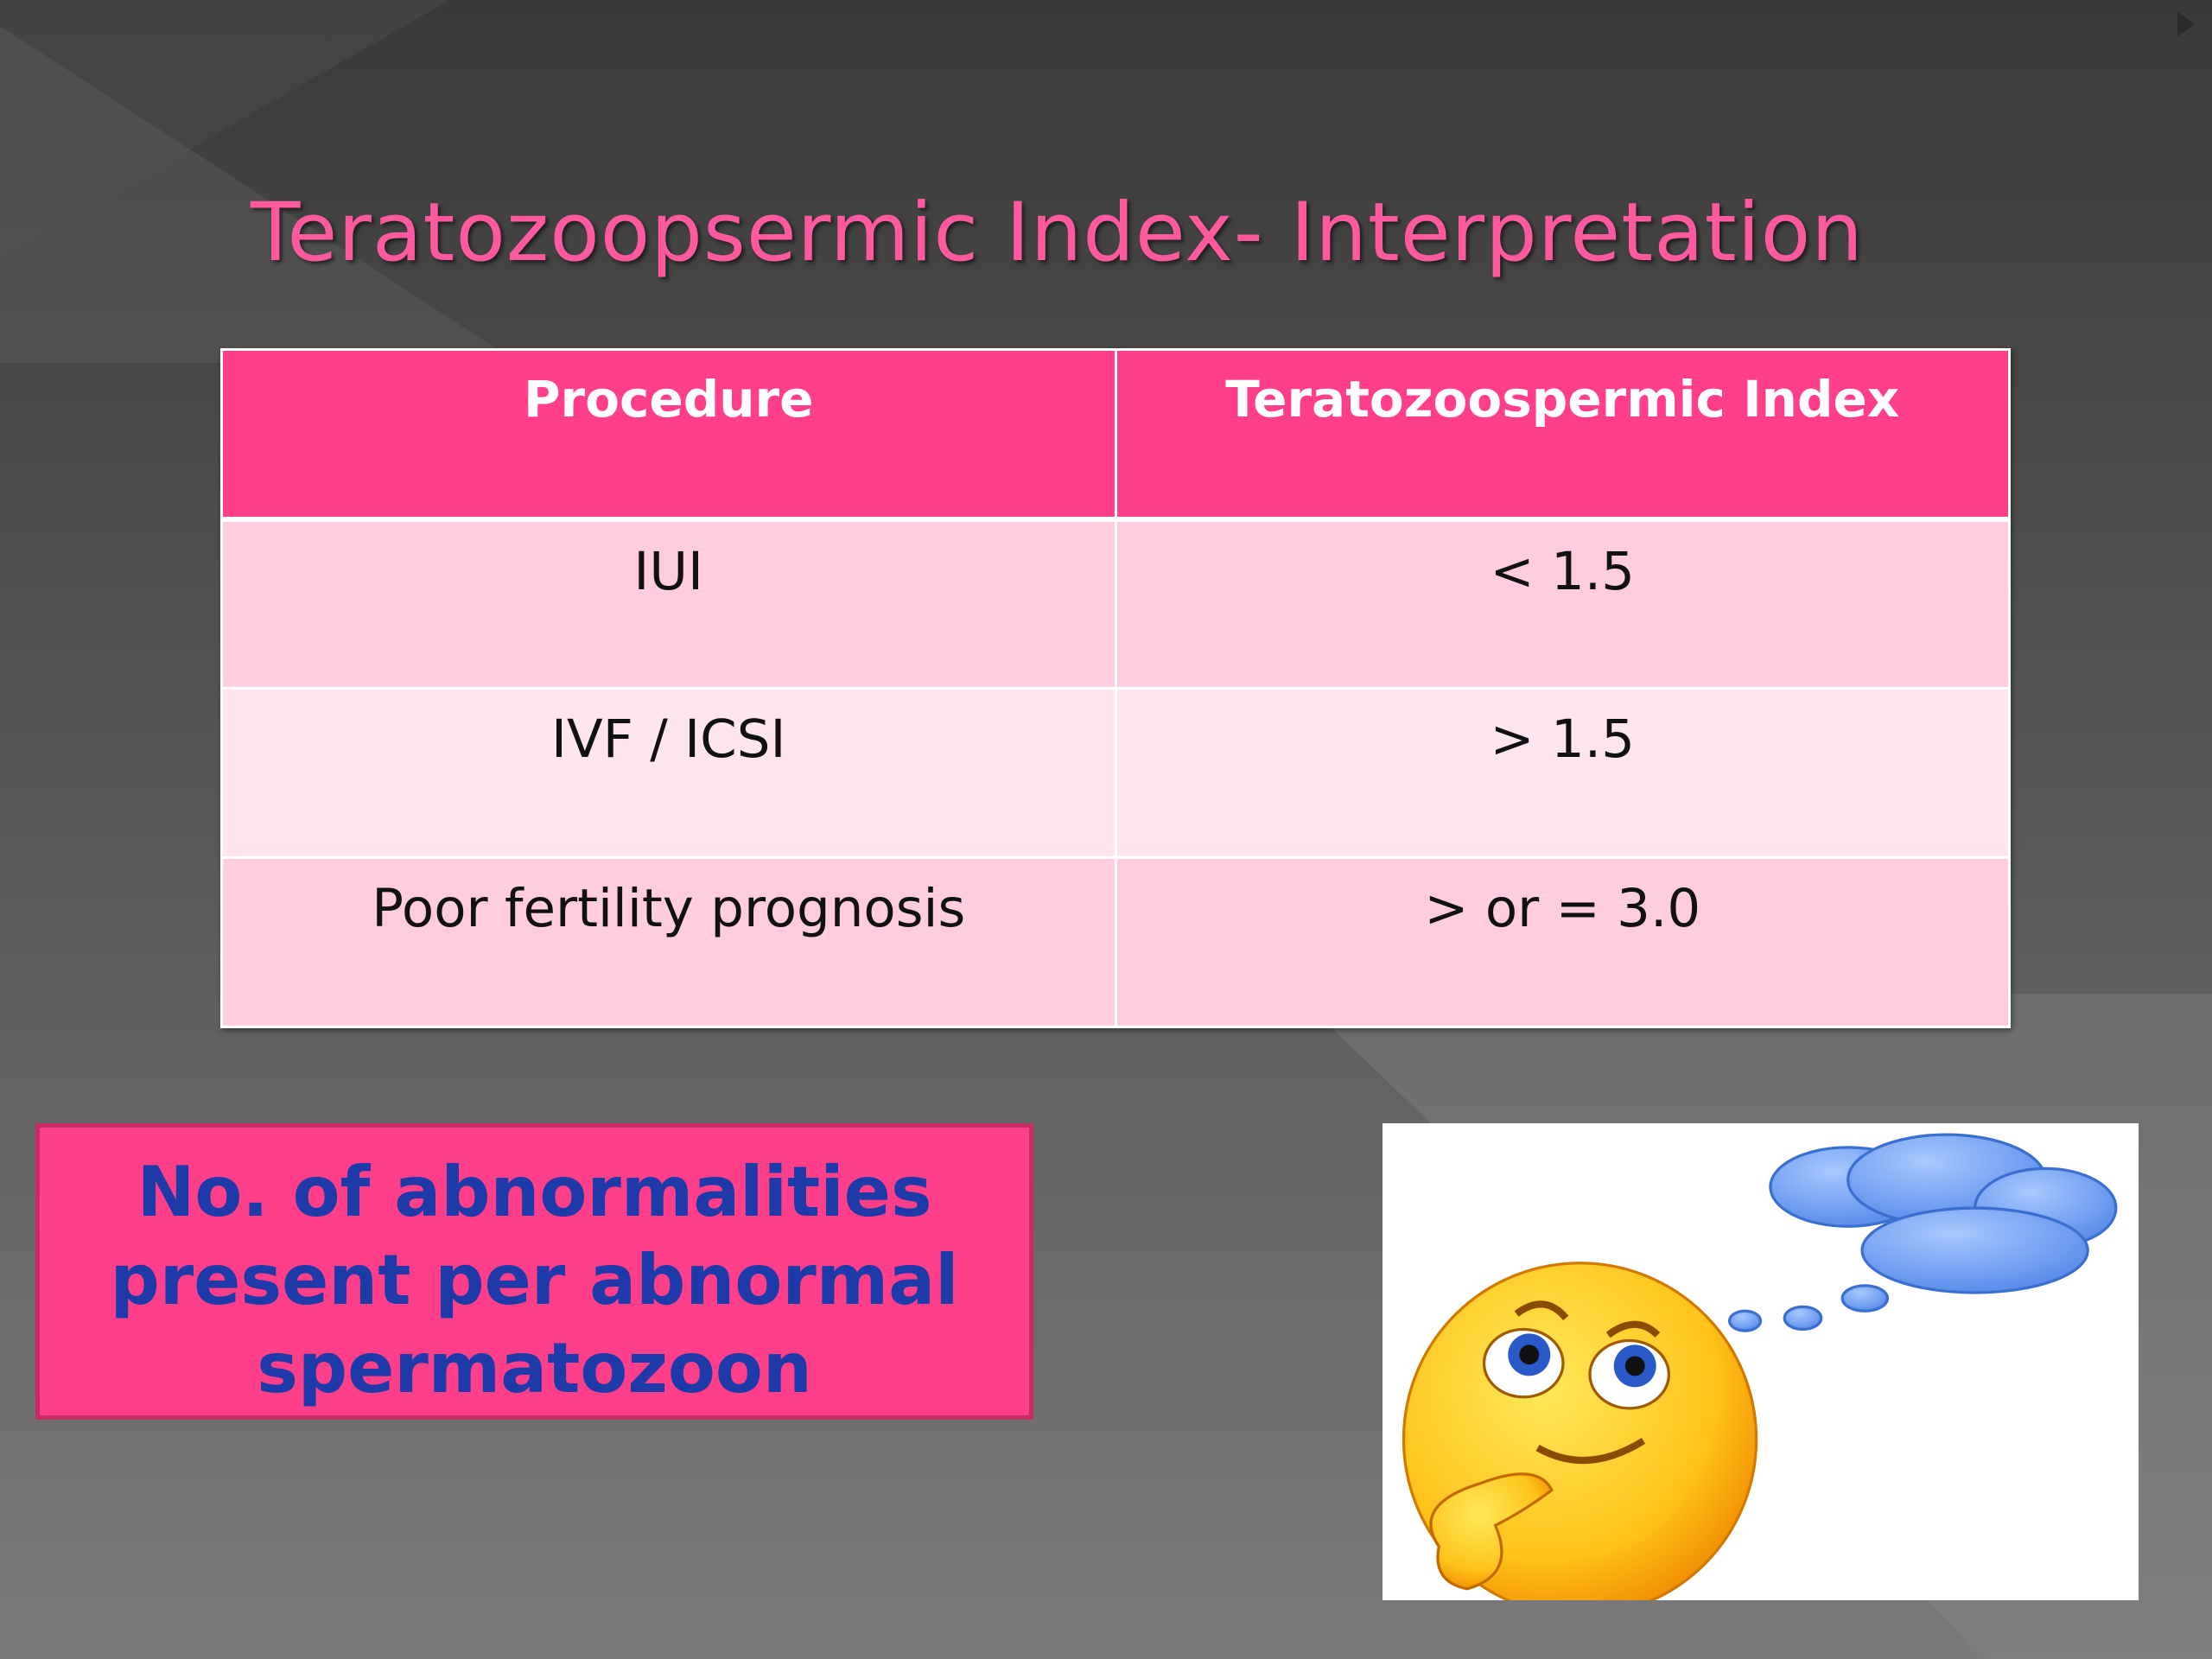 This screenshot has width=2212, height=1659. What do you see at coordinates (668, 773) in the screenshot?
I see `cell: IVF / ICSI` at bounding box center [668, 773].